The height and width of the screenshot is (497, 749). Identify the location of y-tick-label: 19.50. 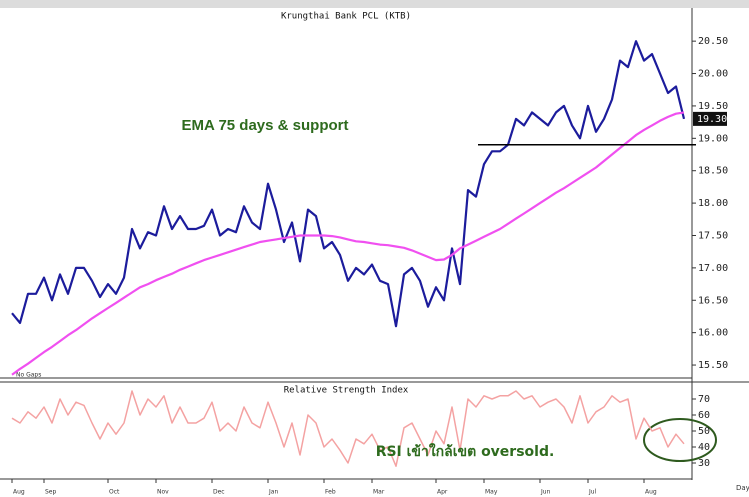
(713, 106).